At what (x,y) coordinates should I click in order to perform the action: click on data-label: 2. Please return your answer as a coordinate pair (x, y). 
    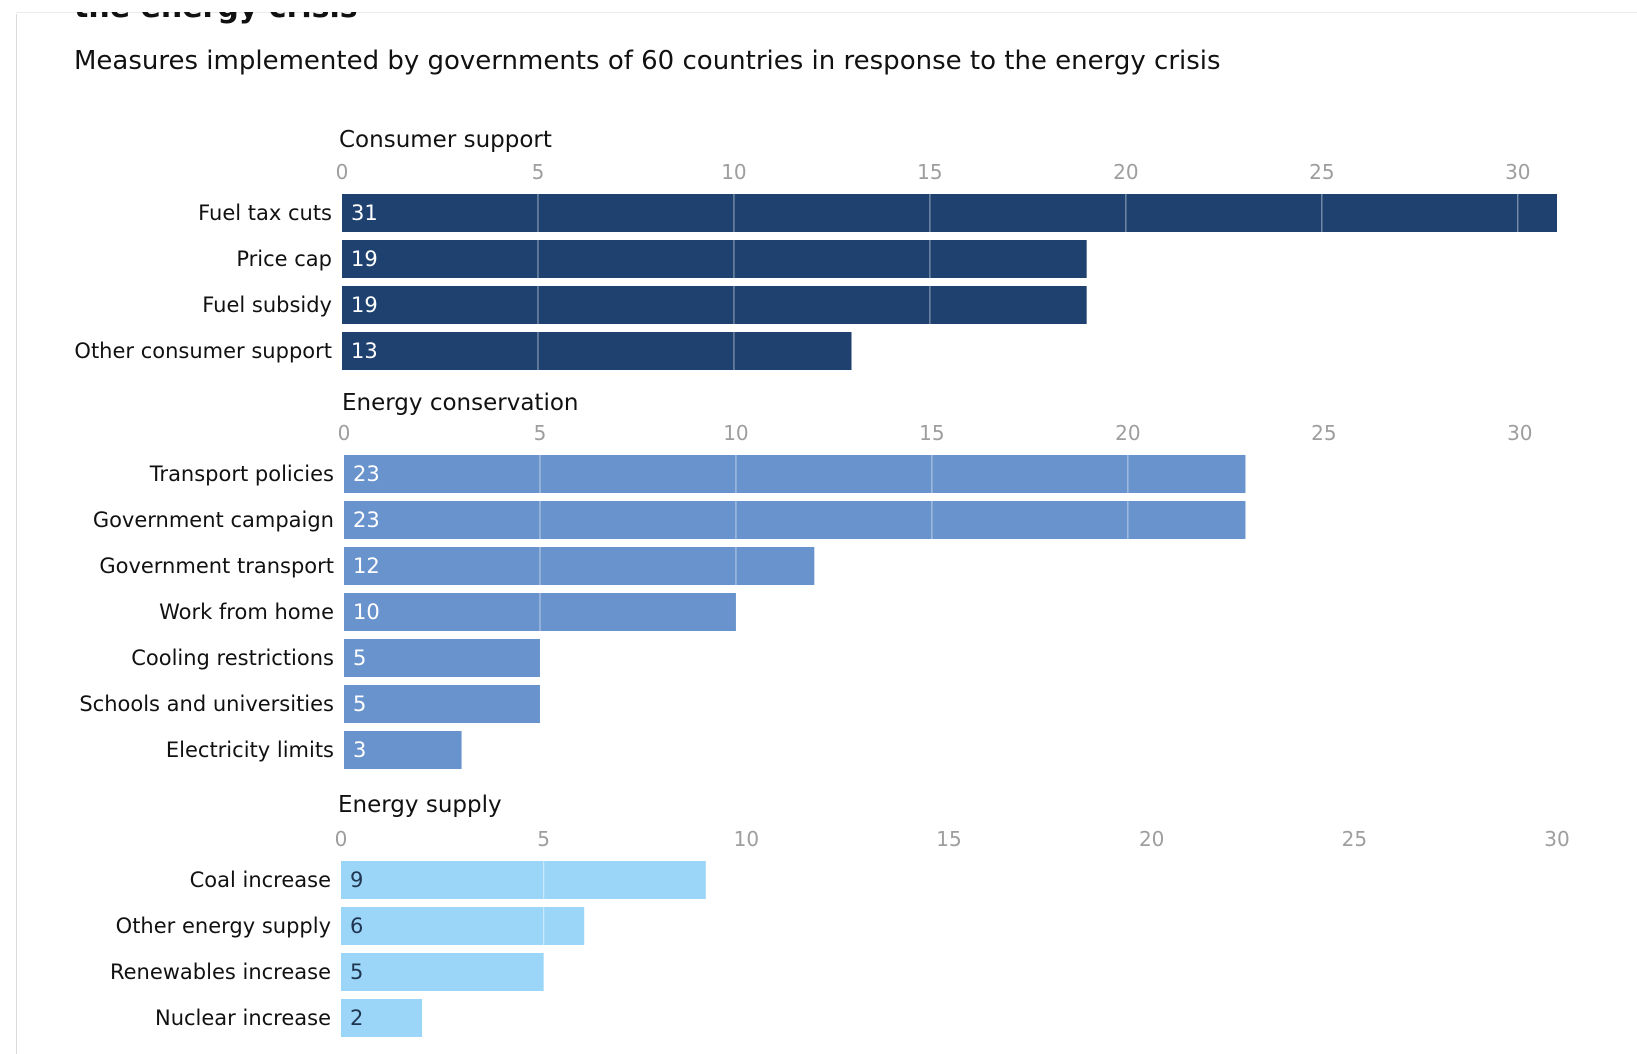
    Looking at the image, I should click on (356, 1018).